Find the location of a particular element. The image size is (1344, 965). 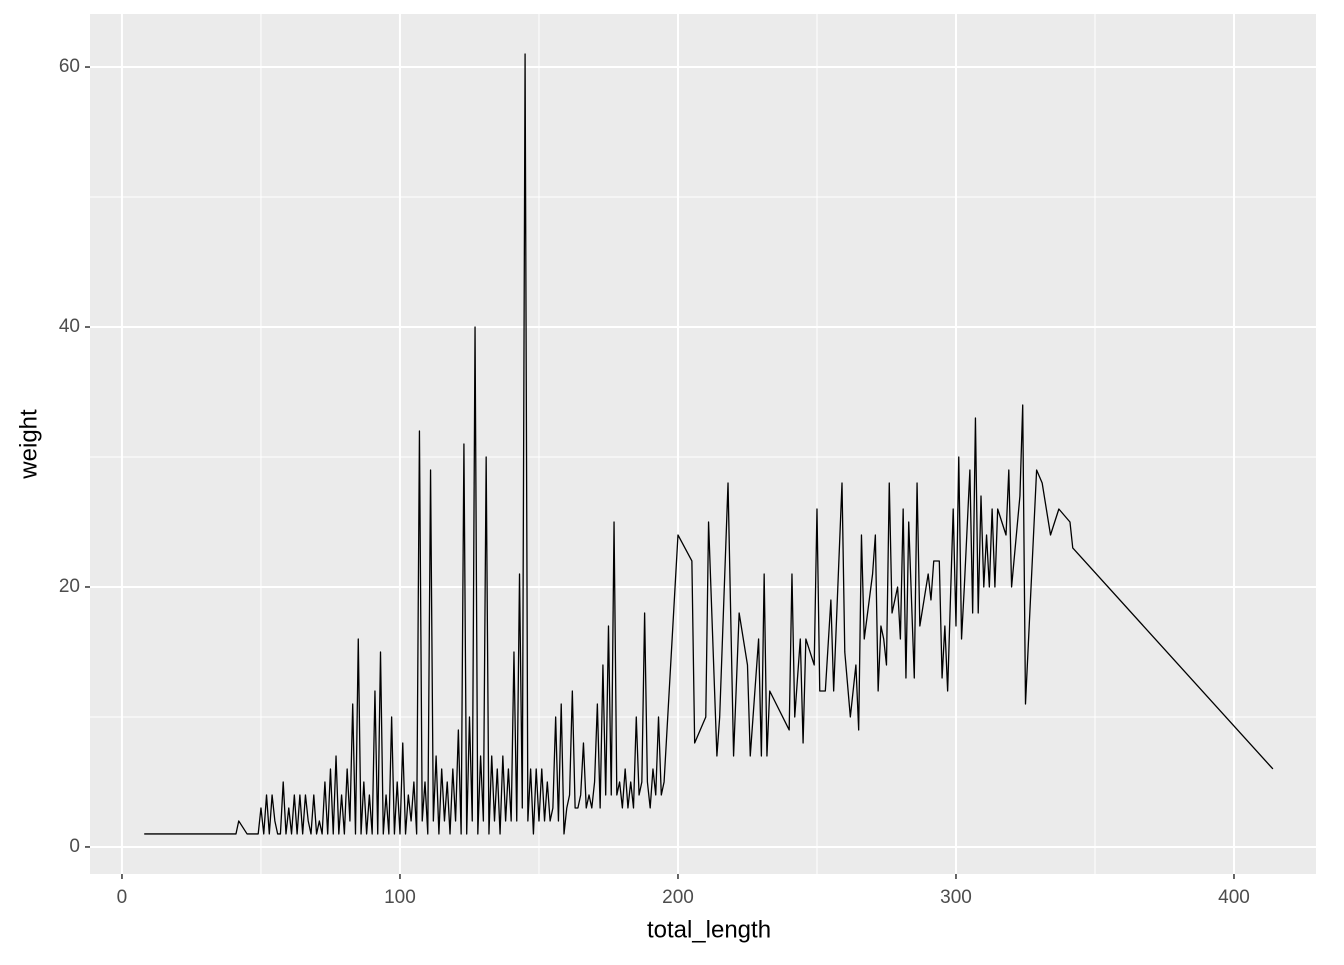

y-axis-title: weight is located at coordinates (28, 444).